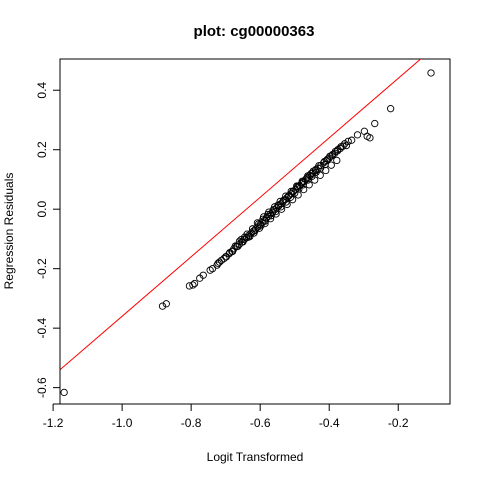  I want to click on x-tick-label: -1.0, so click(122, 423).